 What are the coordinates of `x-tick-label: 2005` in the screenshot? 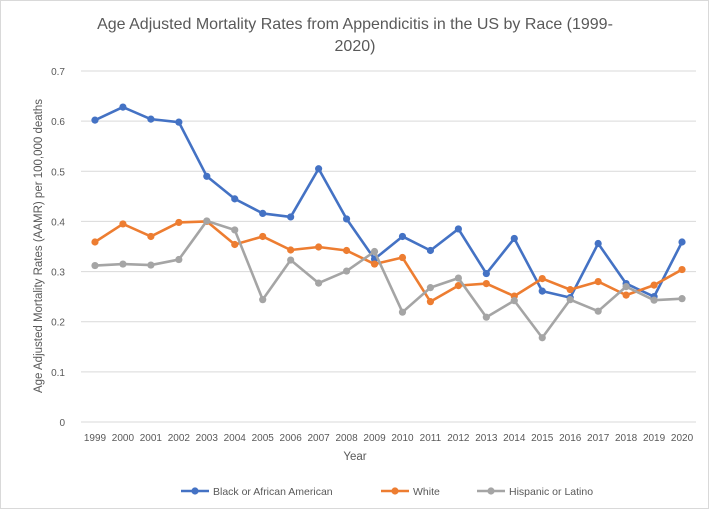 It's located at (263, 438).